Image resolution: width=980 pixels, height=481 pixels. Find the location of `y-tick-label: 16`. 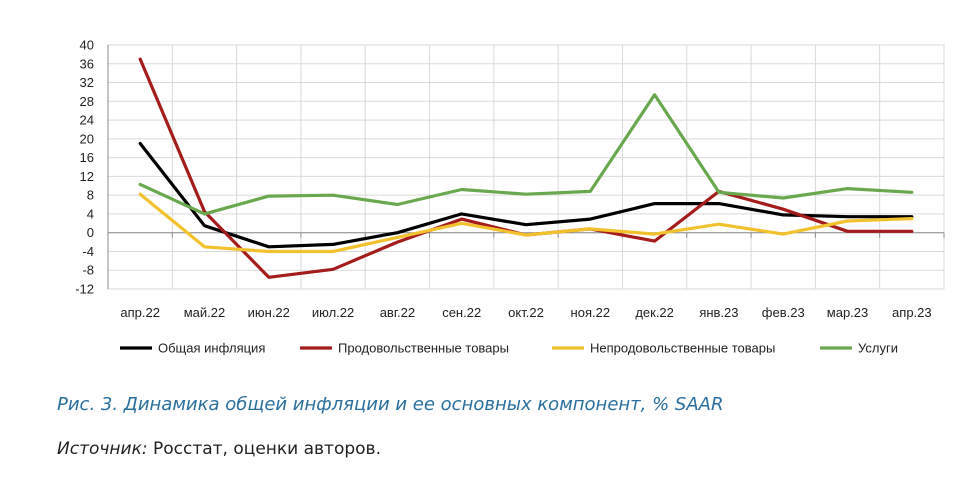

y-tick-label: 16 is located at coordinates (87, 157).